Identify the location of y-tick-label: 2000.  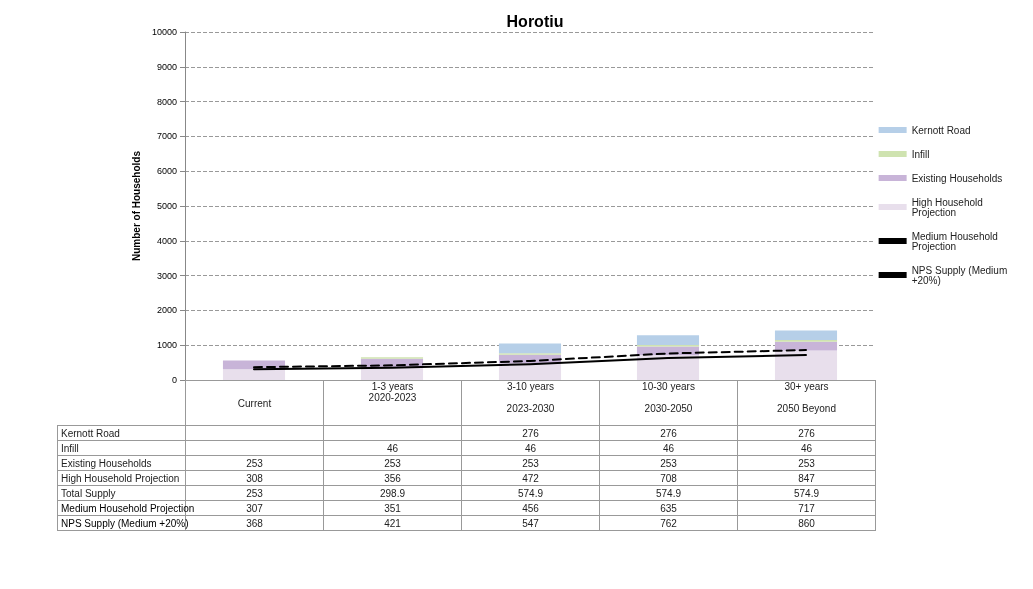
(166, 310).